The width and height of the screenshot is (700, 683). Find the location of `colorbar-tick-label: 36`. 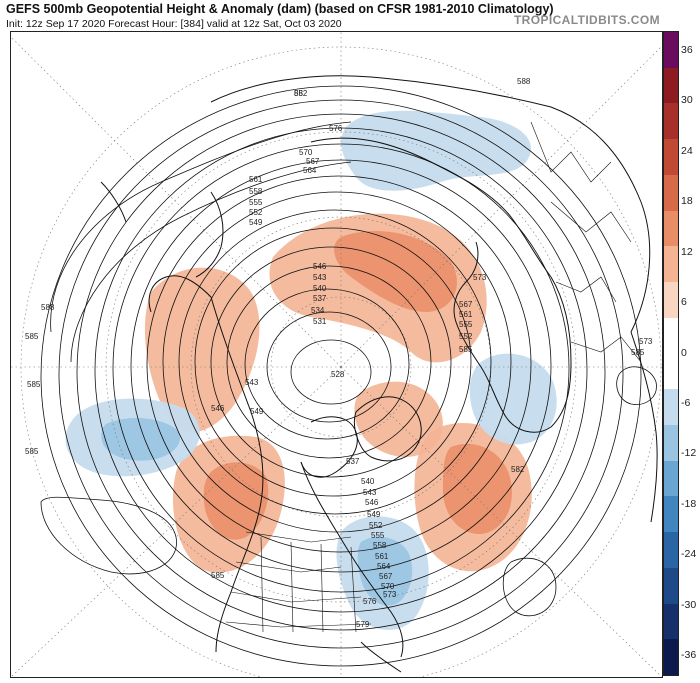

colorbar-tick-label: 36 is located at coordinates (687, 50).